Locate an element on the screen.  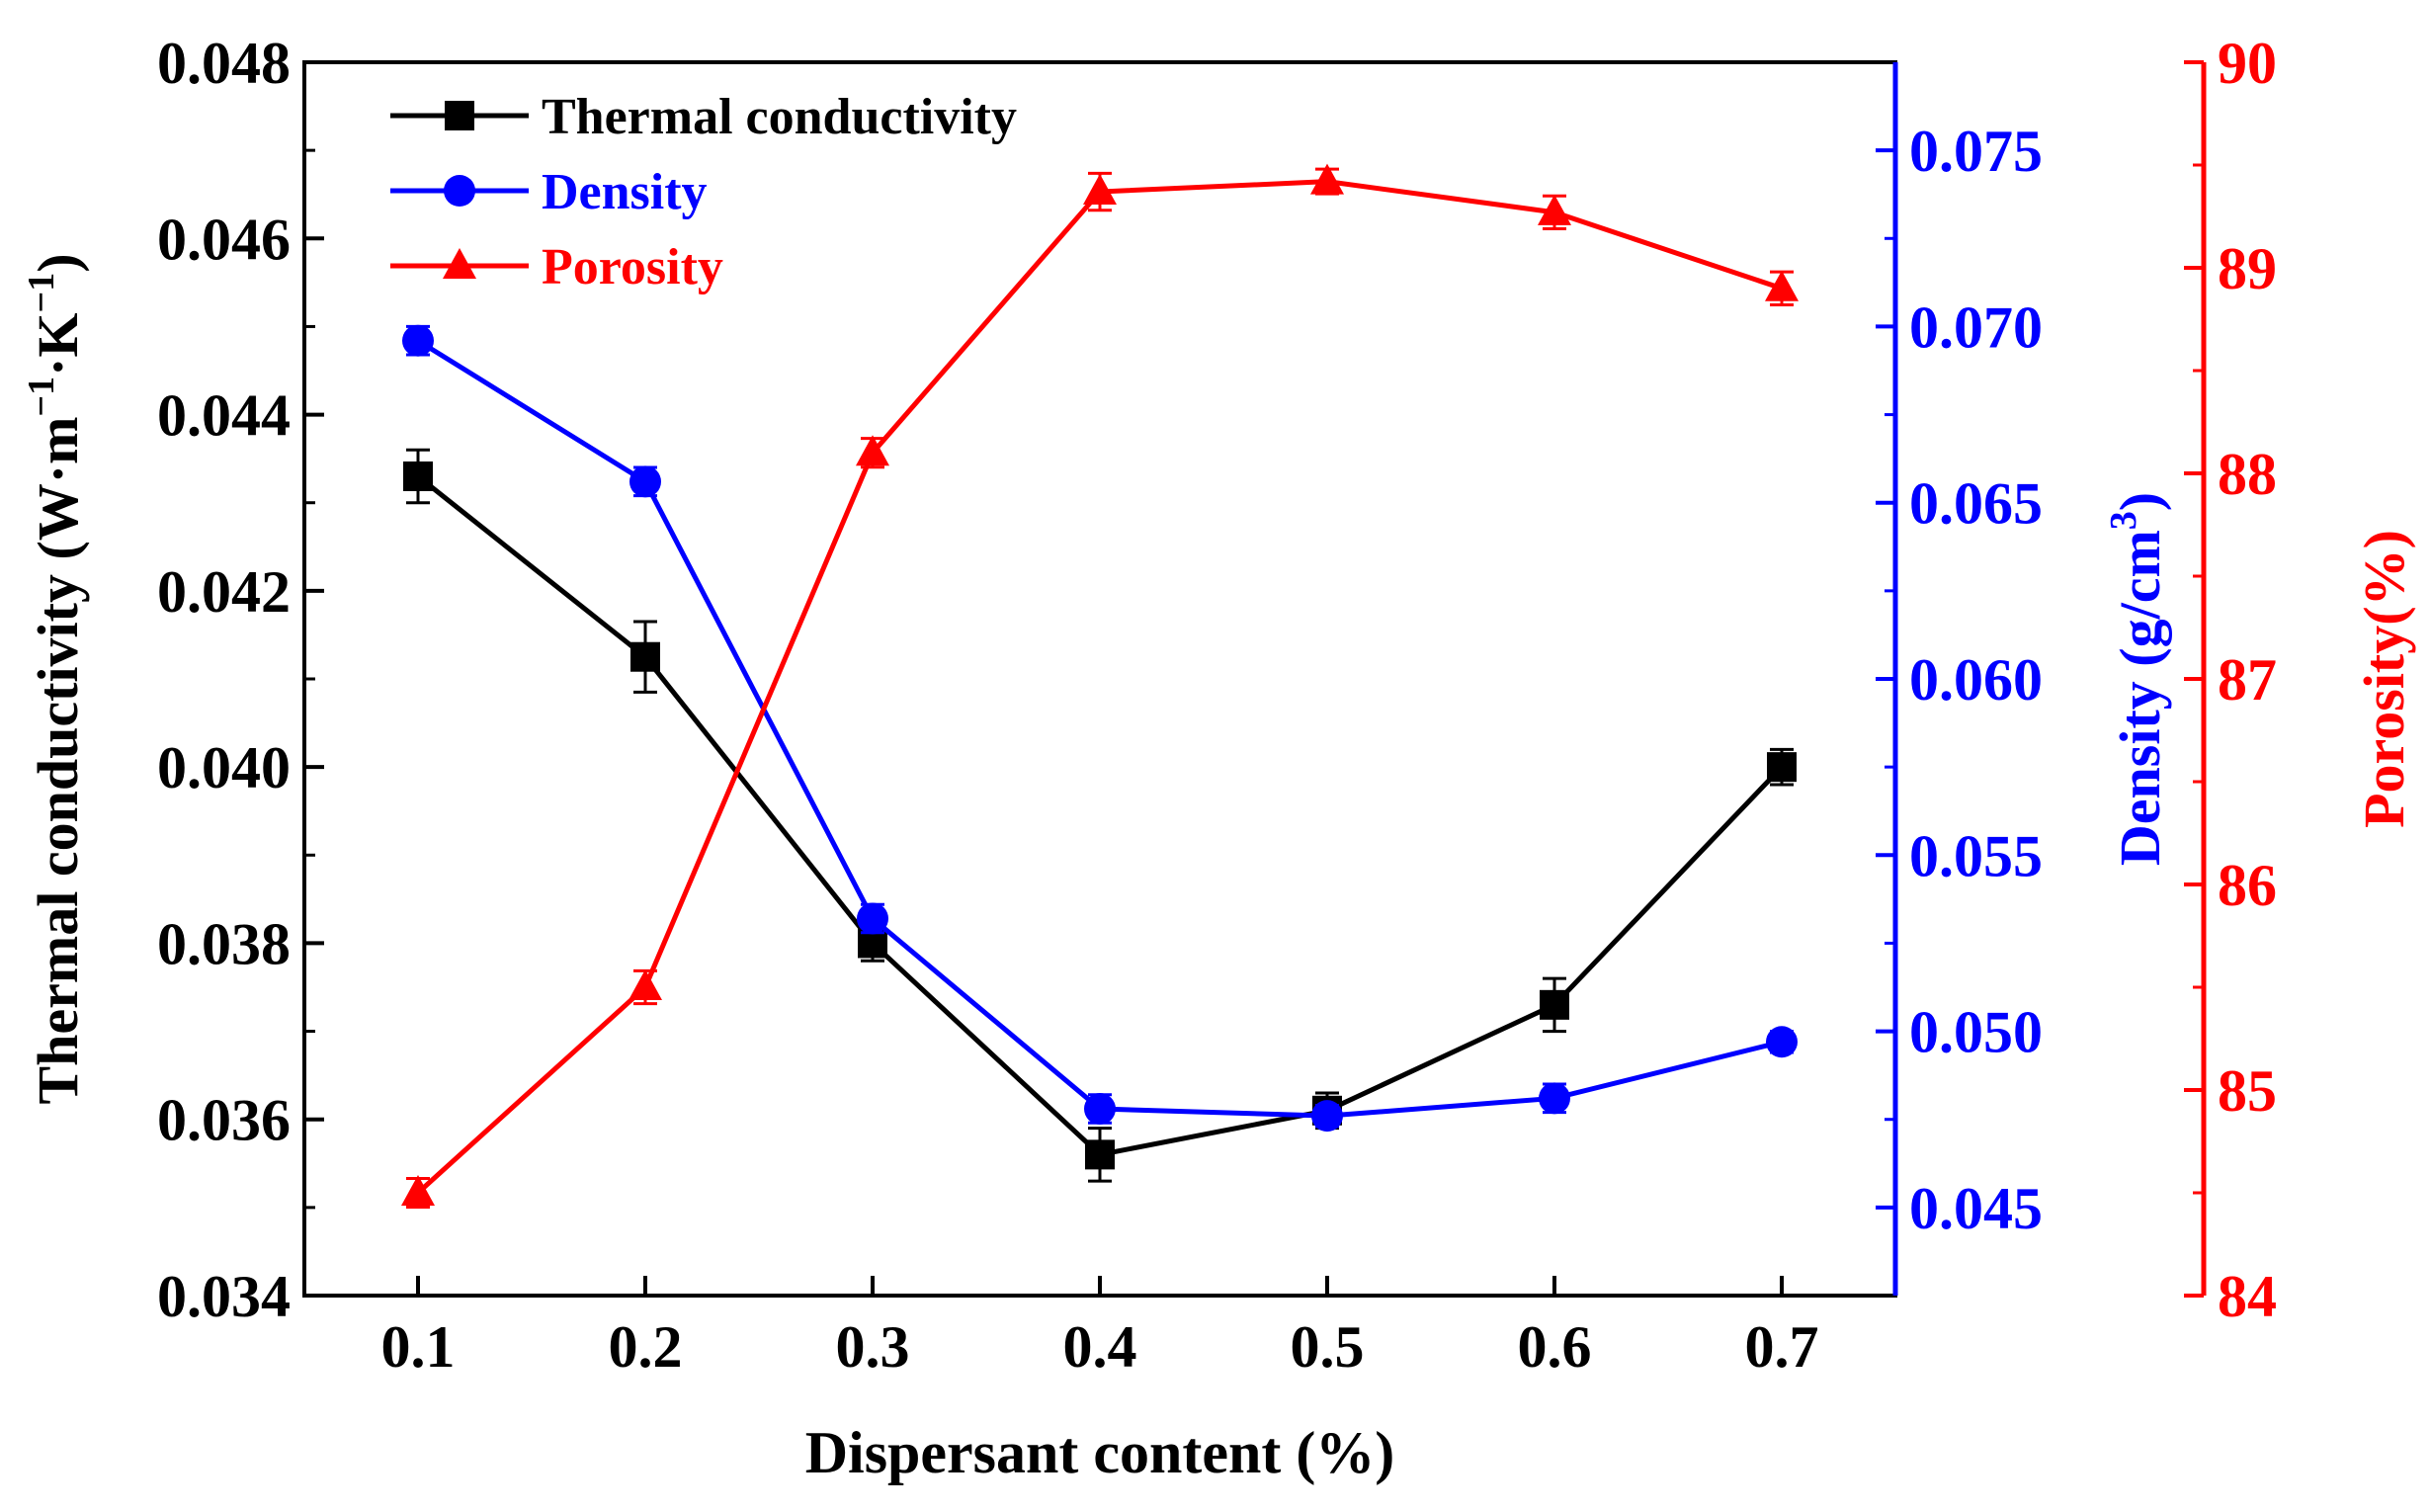
porosity-axis-tick-label: 84 is located at coordinates (2247, 1296).